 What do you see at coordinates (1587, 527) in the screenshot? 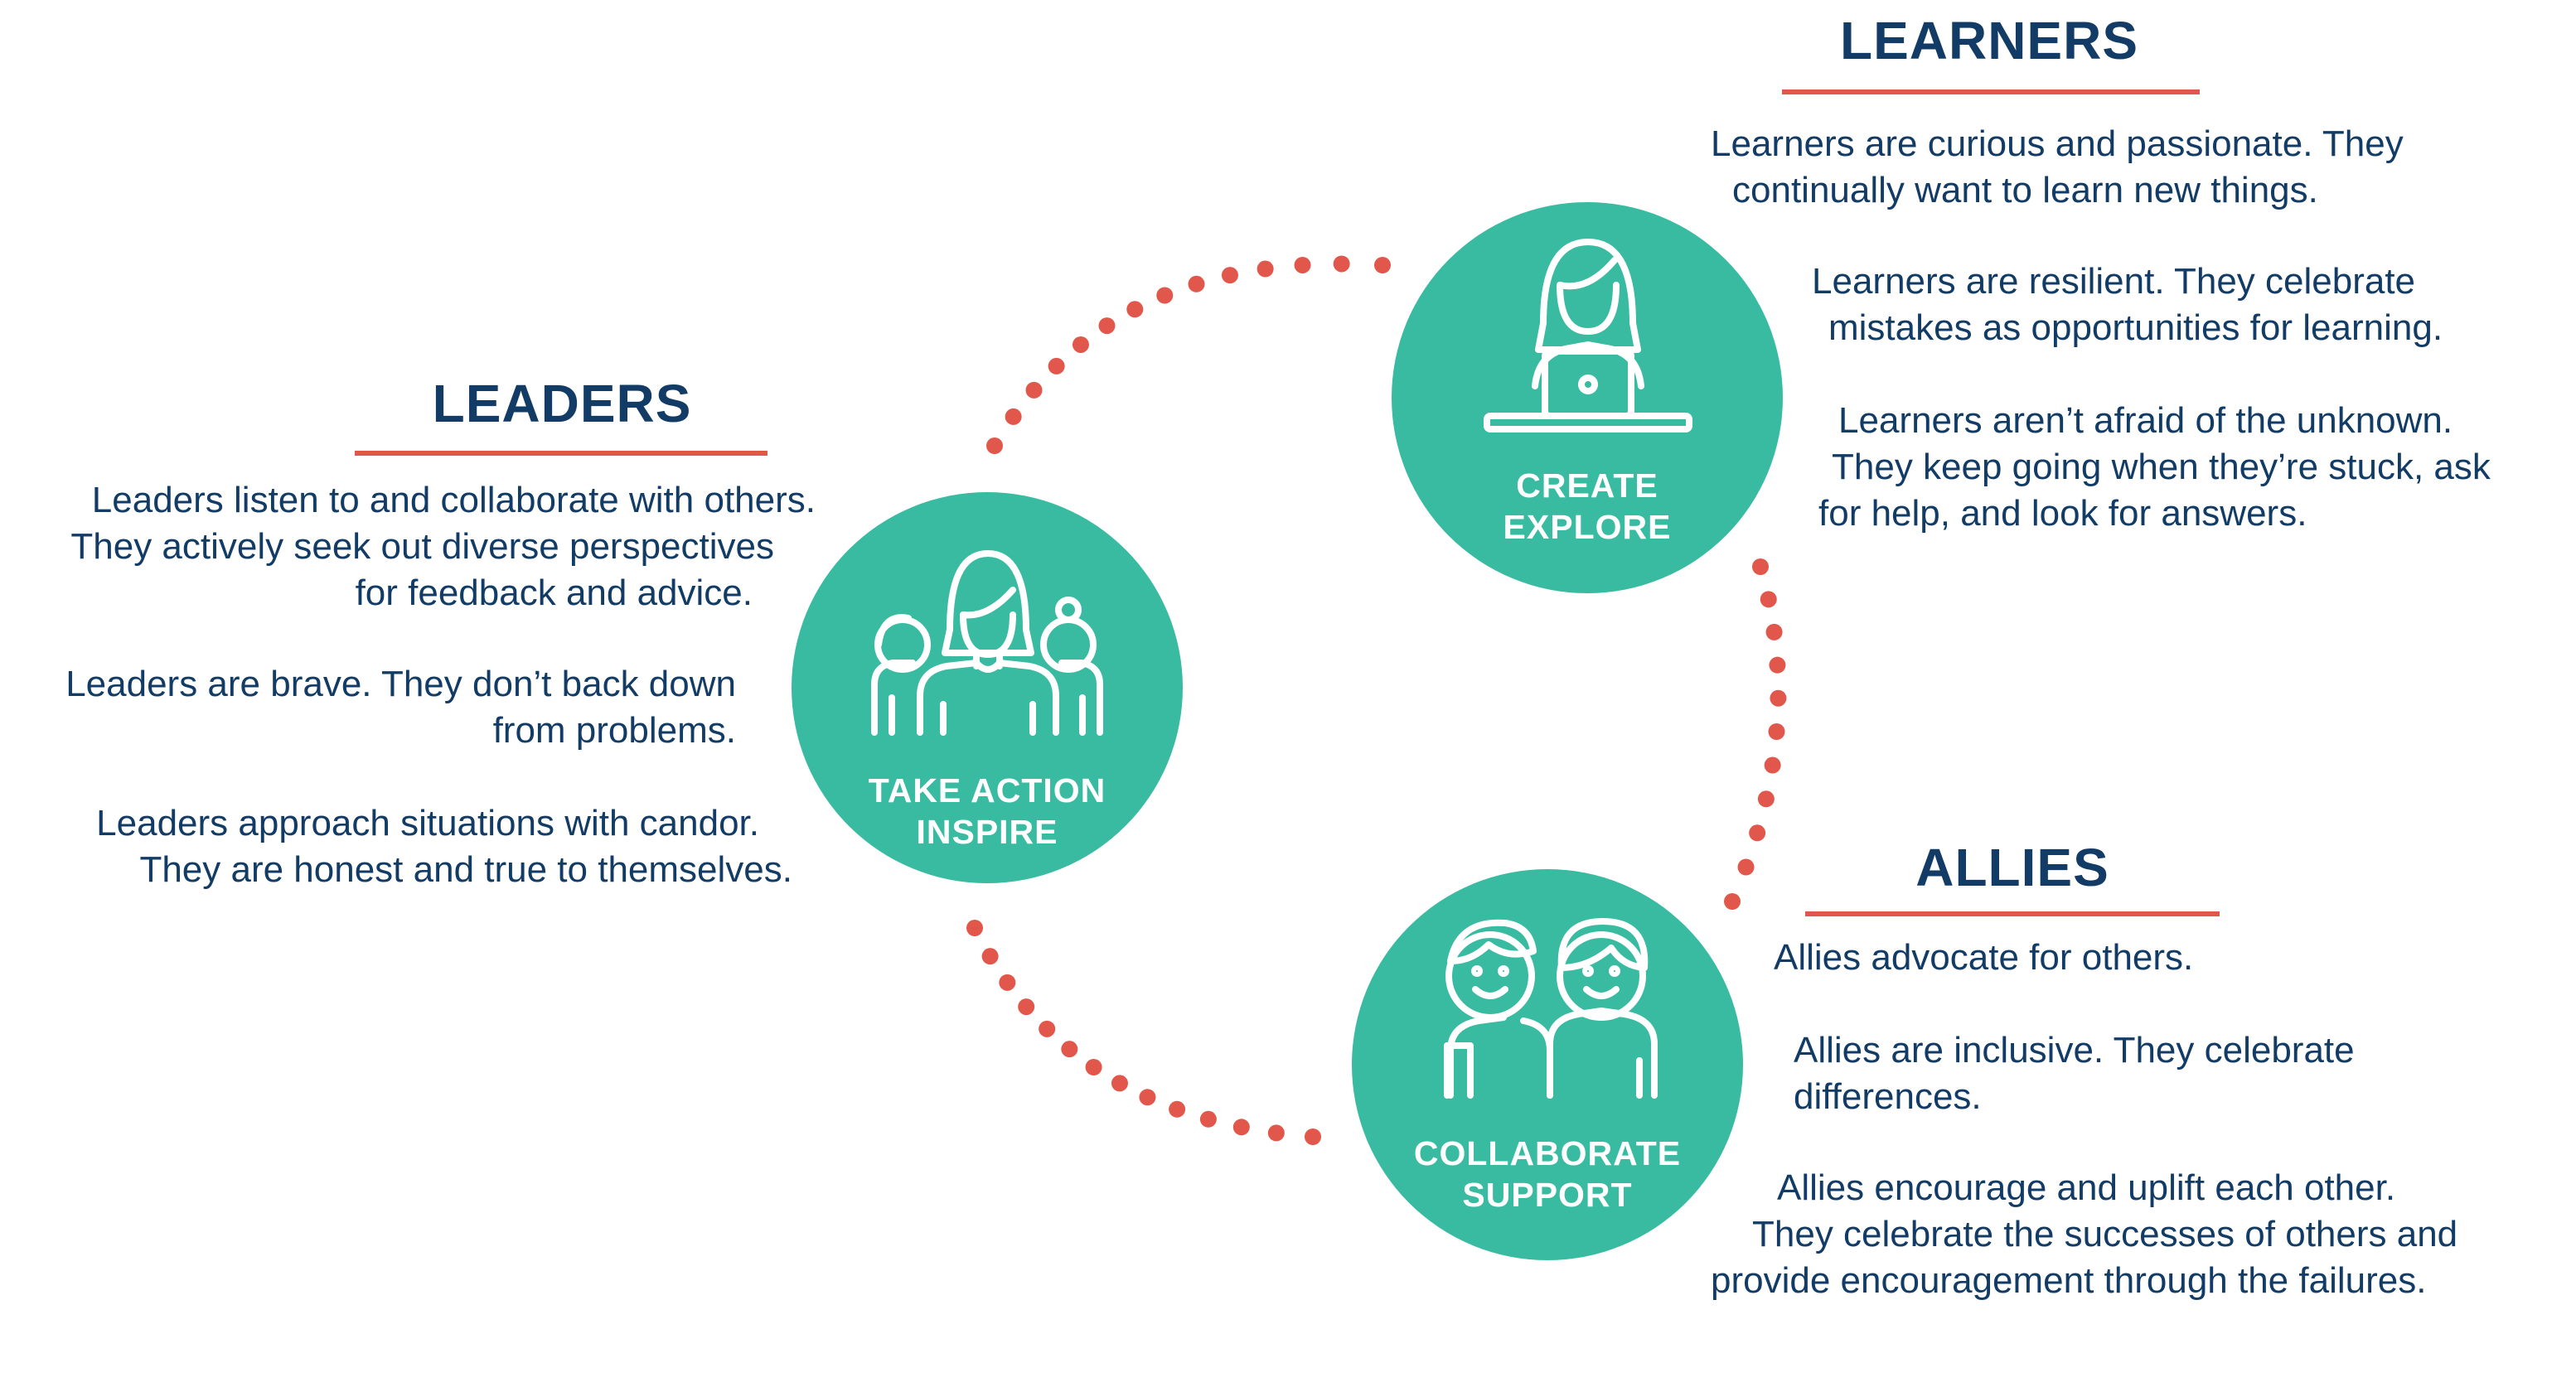
I see `learners-circle-label-line2: EXPLORE` at bounding box center [1587, 527].